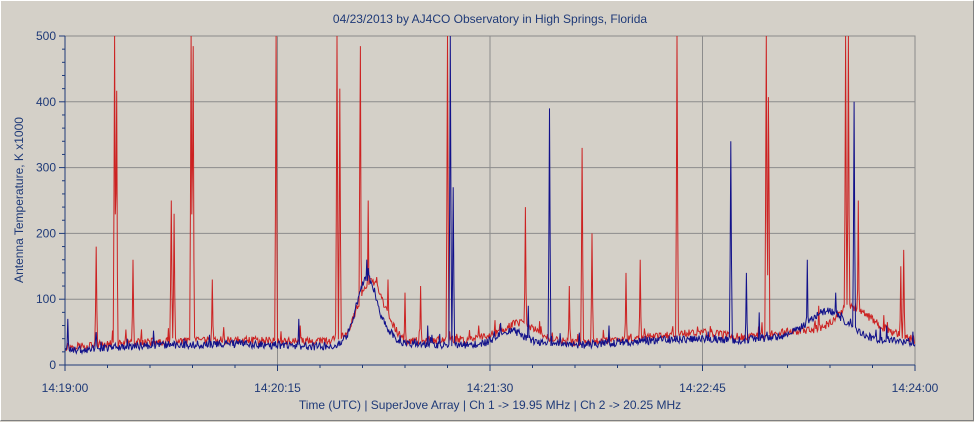 Image resolution: width=974 pixels, height=422 pixels. I want to click on y-tick-label: 300, so click(46, 168).